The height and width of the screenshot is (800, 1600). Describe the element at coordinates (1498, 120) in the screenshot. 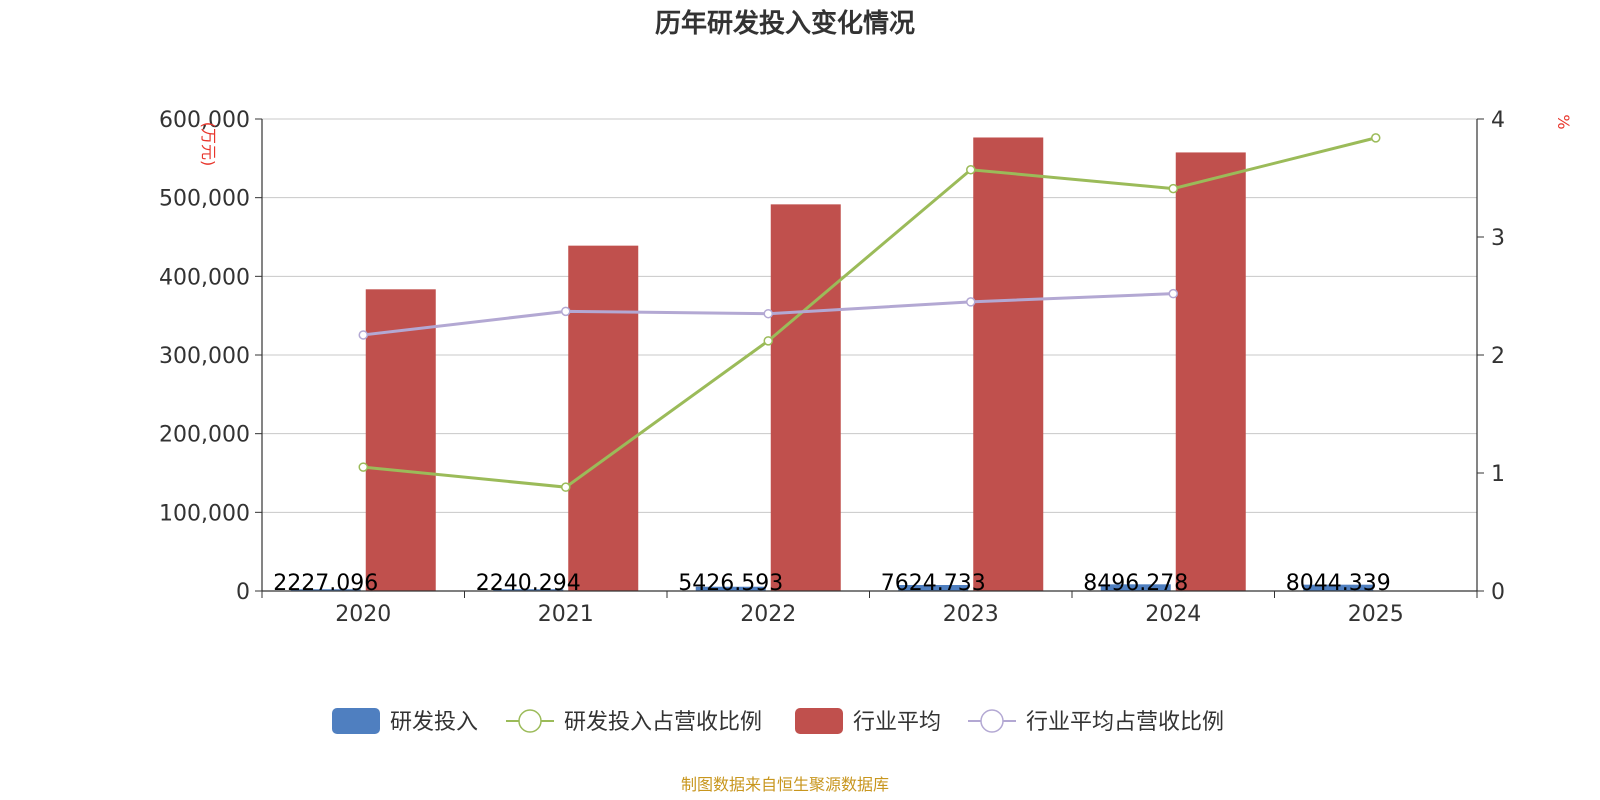

I see `right-tick-label: 4` at that location.